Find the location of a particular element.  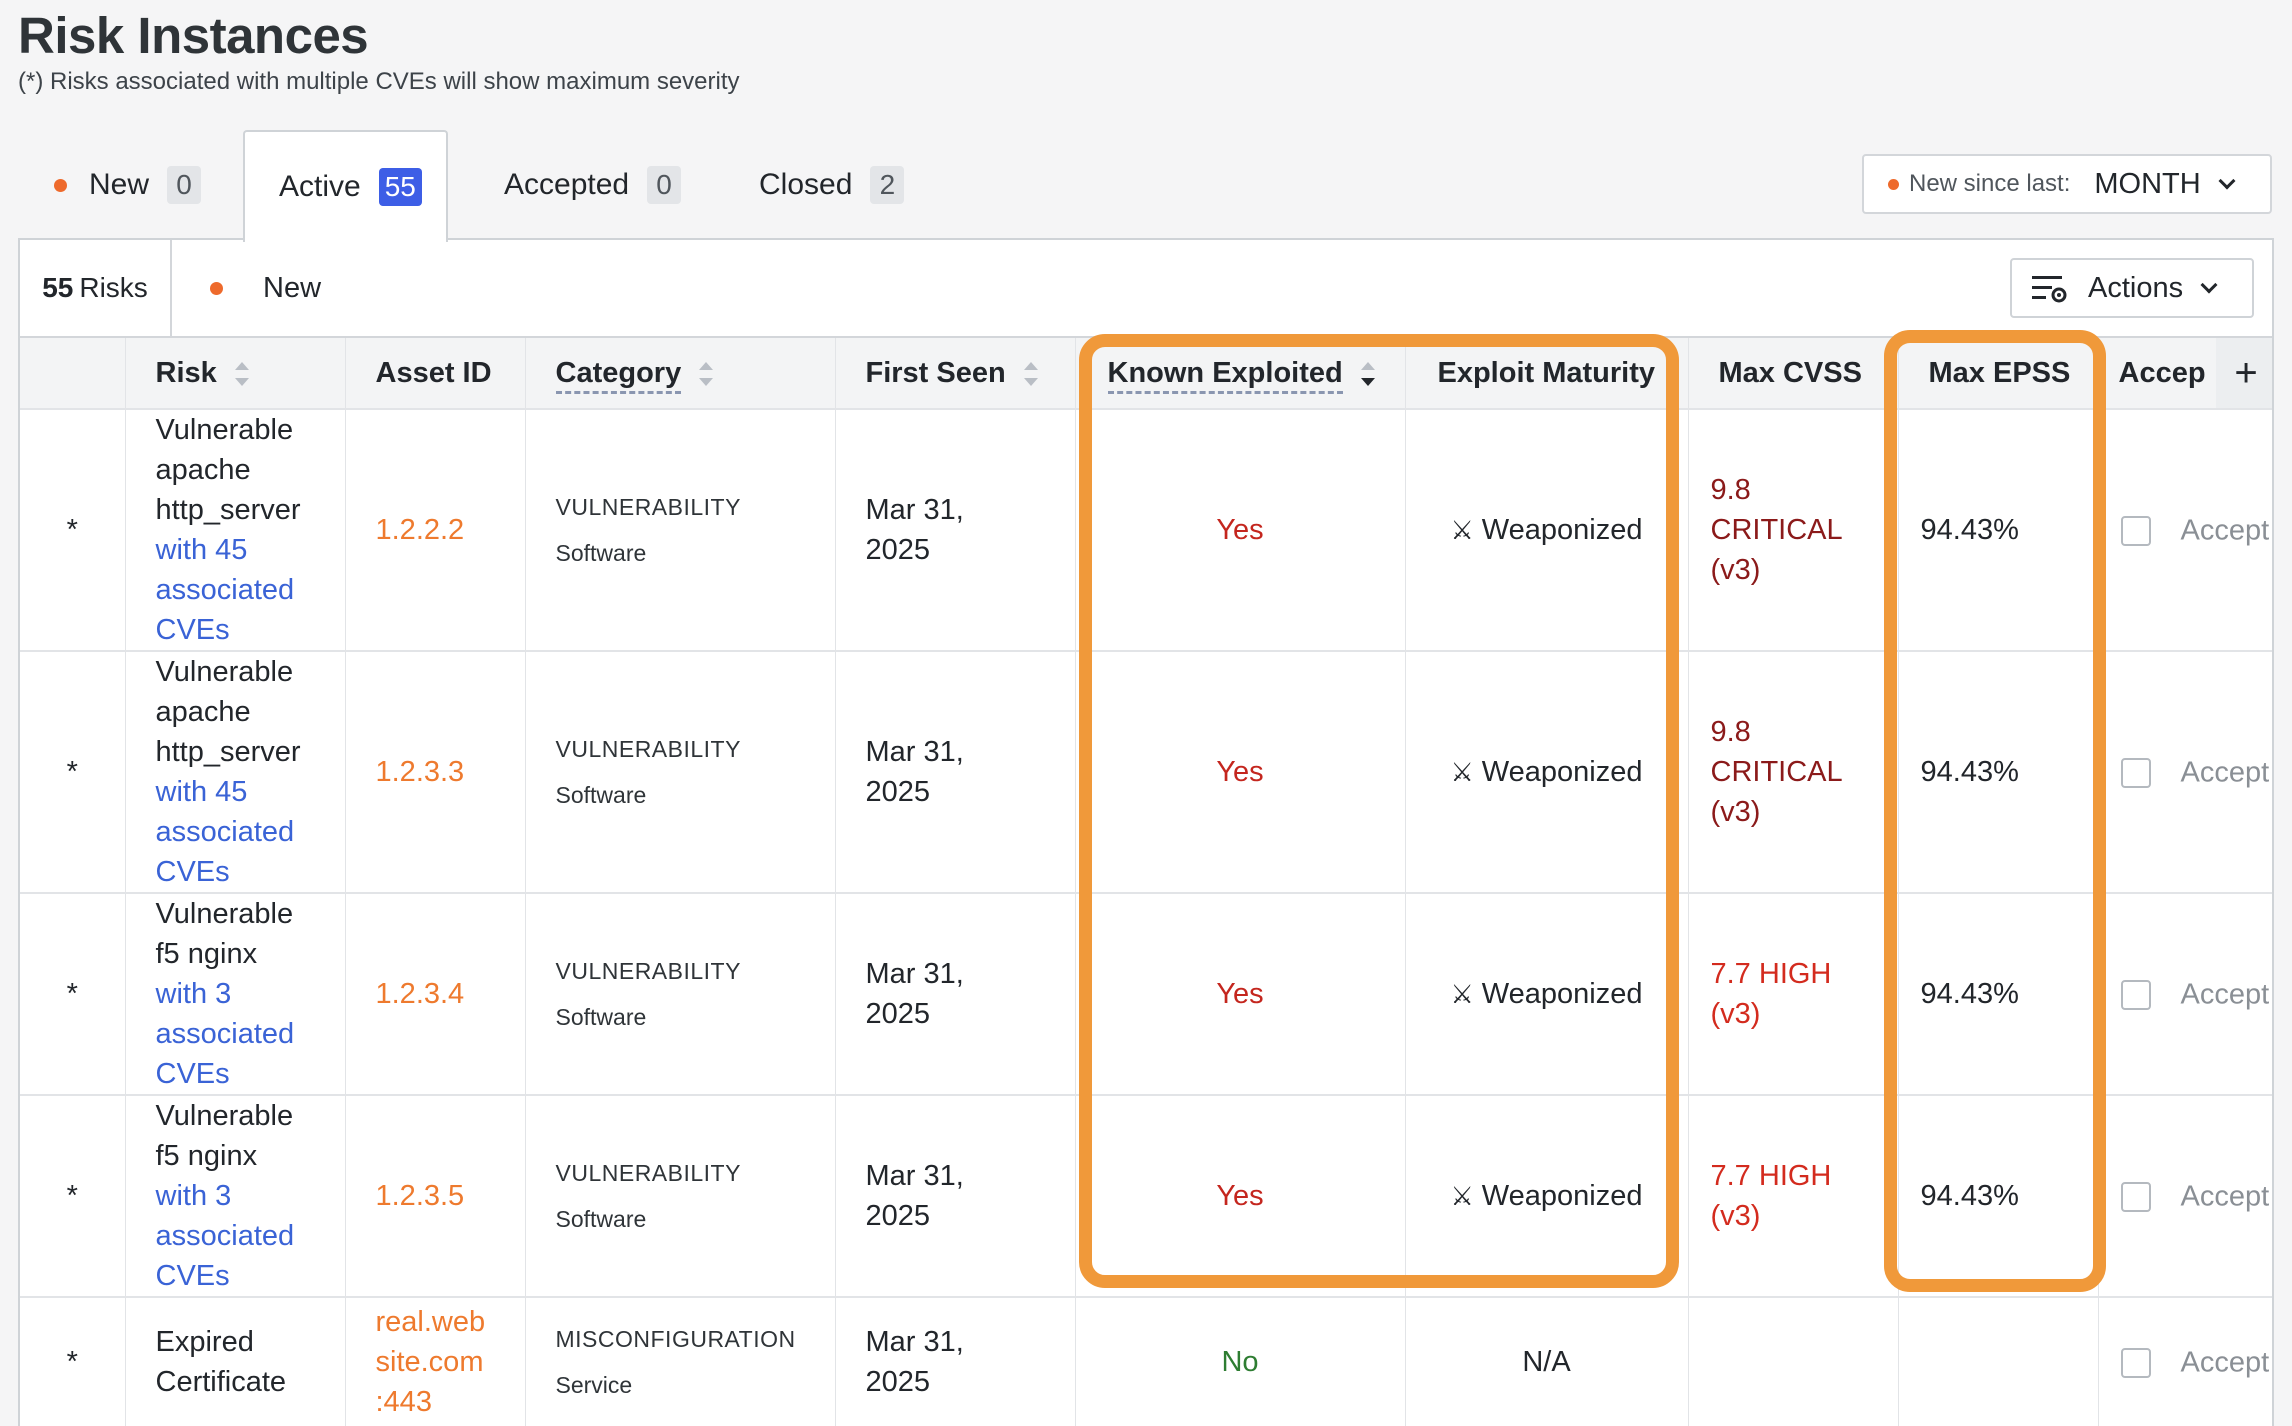

asset-id-link: 1.2.2.2 is located at coordinates (420, 530).